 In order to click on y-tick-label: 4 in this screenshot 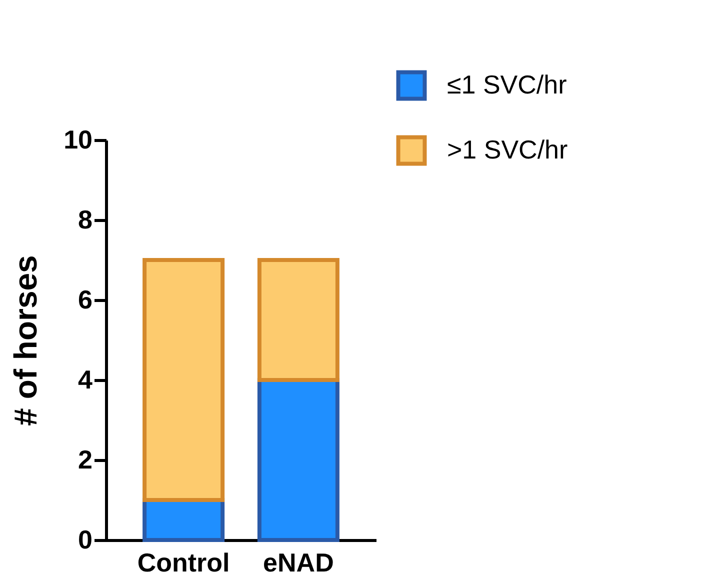, I will do `click(86, 379)`.